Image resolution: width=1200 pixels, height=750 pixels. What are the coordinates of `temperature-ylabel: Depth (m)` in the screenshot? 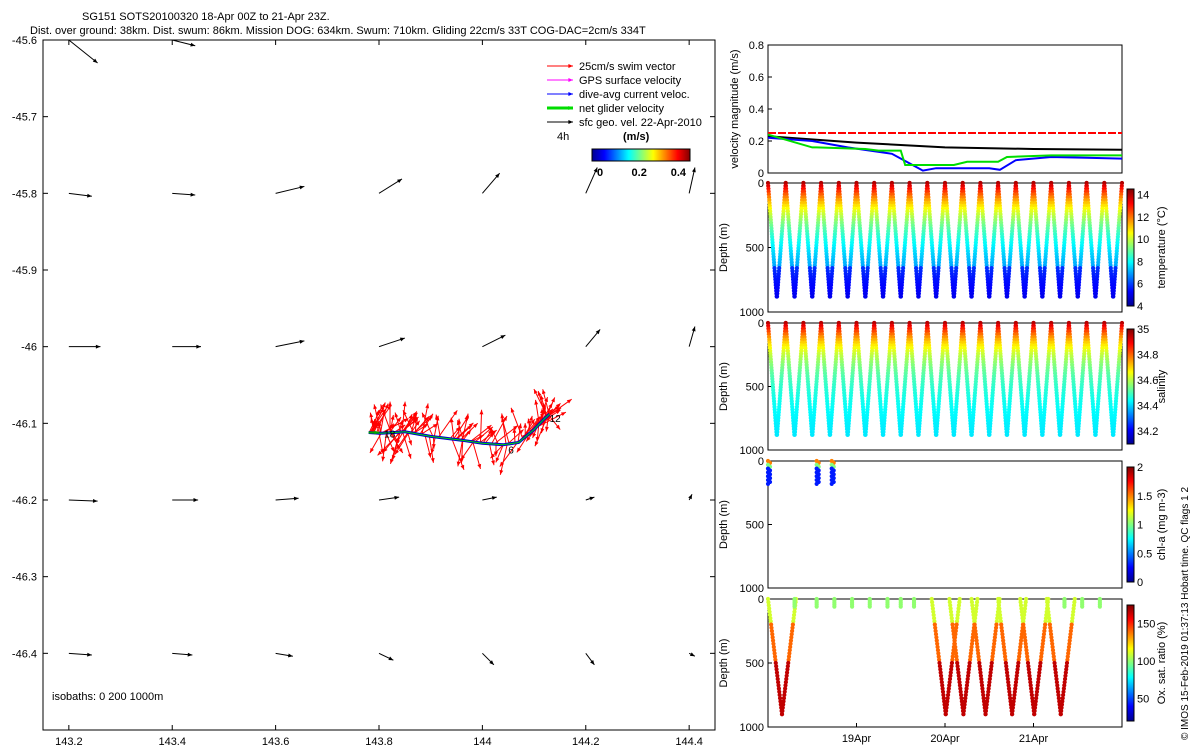 It's located at (724, 247).